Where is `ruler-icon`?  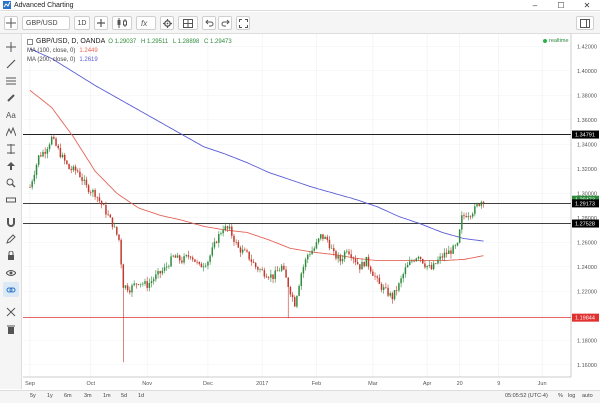 ruler-icon is located at coordinates (11, 199).